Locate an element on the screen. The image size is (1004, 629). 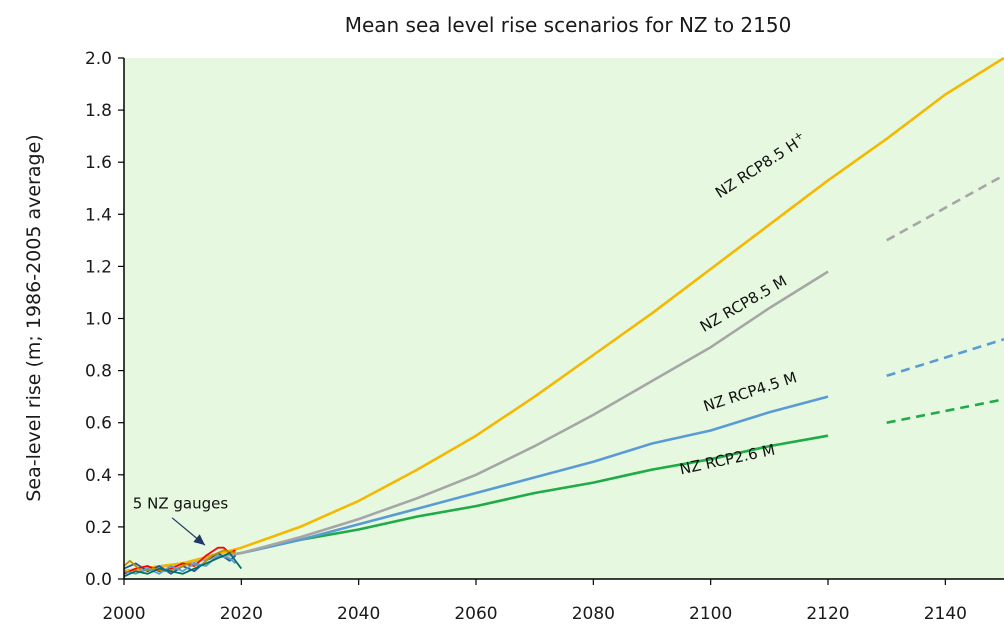
x-tick-label: 2020 is located at coordinates (241, 614).